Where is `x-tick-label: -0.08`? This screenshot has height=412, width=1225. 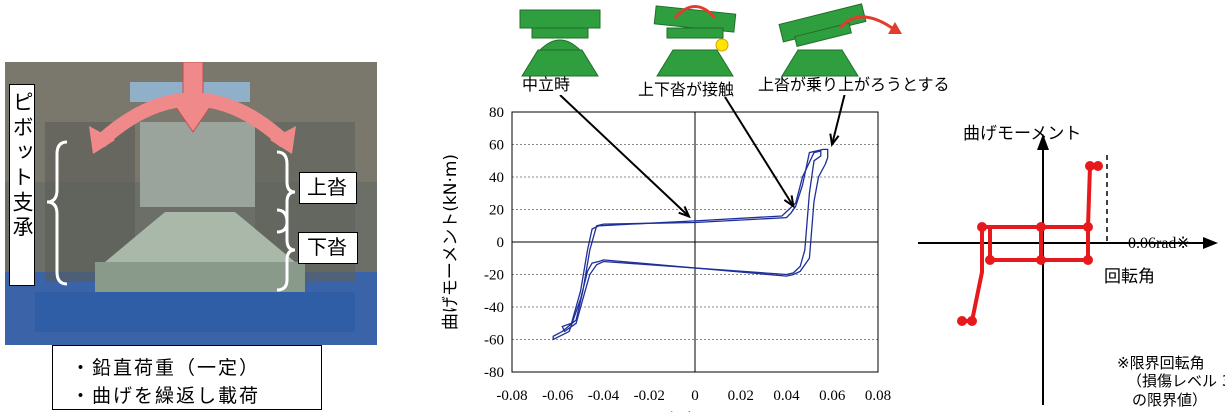
x-tick-label: -0.08 is located at coordinates (511, 396).